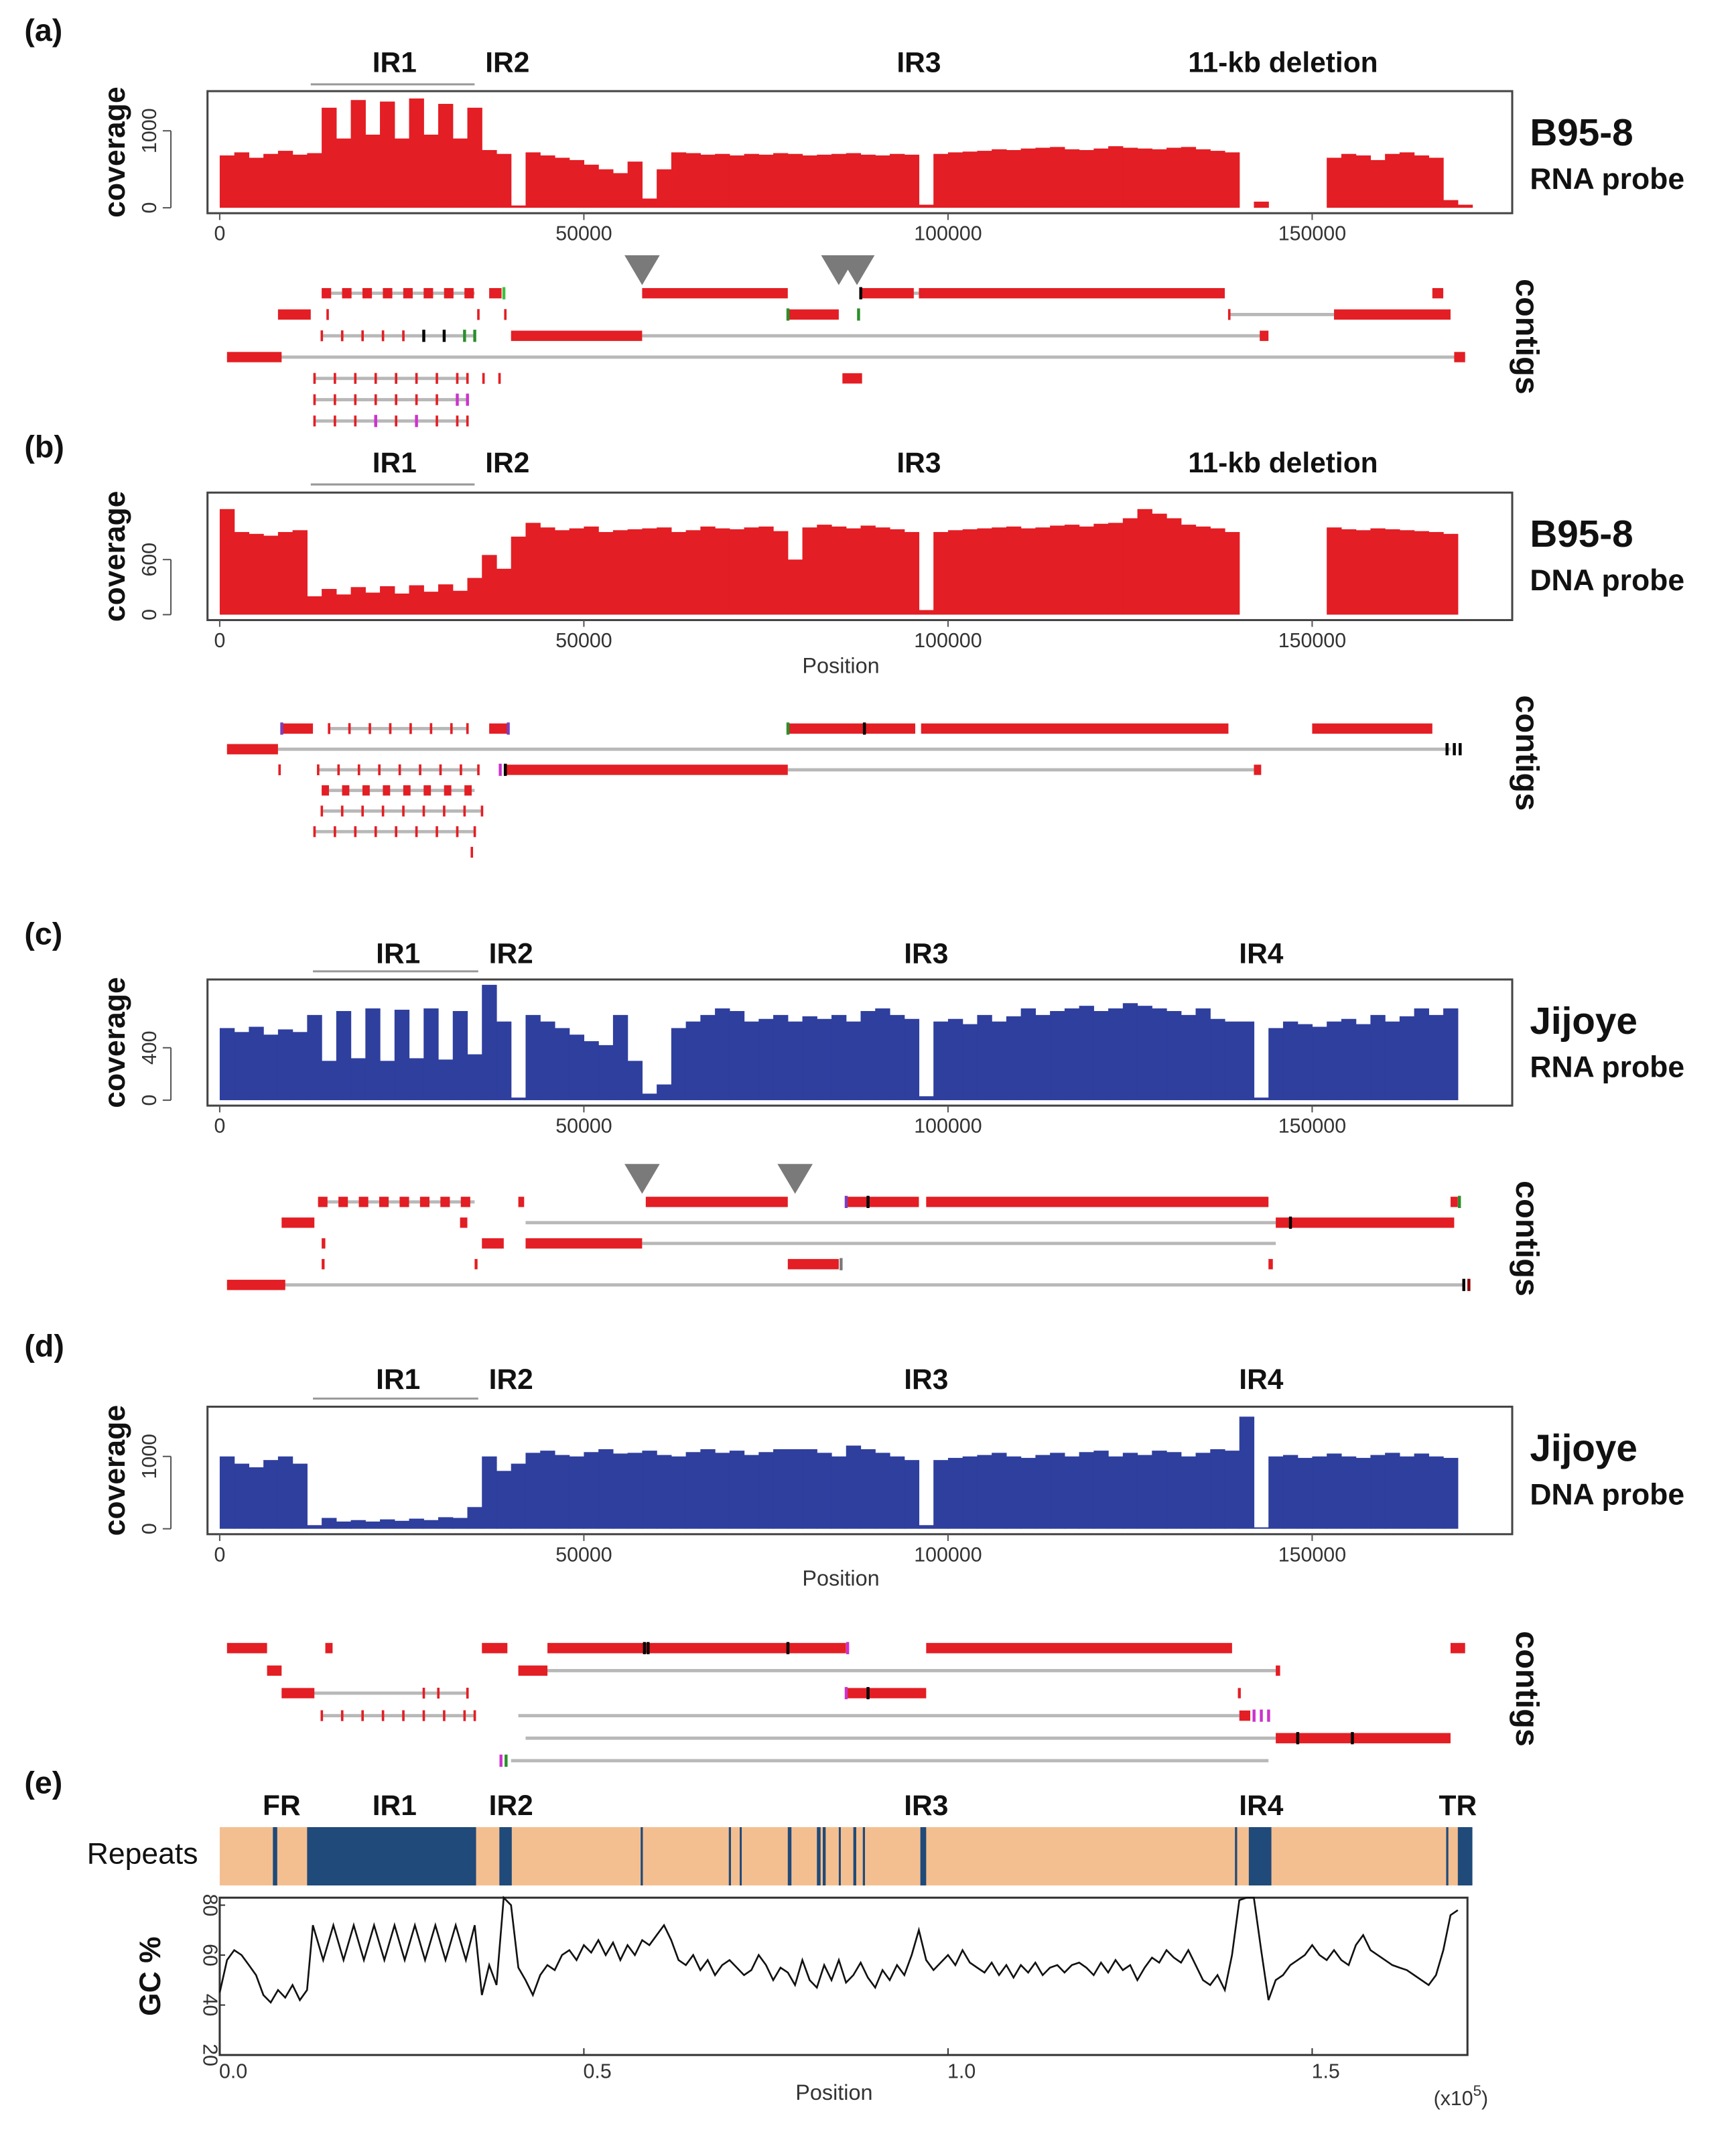  Describe the element at coordinates (1527, 1239) in the screenshot. I see `contigs-label: contigs` at that location.